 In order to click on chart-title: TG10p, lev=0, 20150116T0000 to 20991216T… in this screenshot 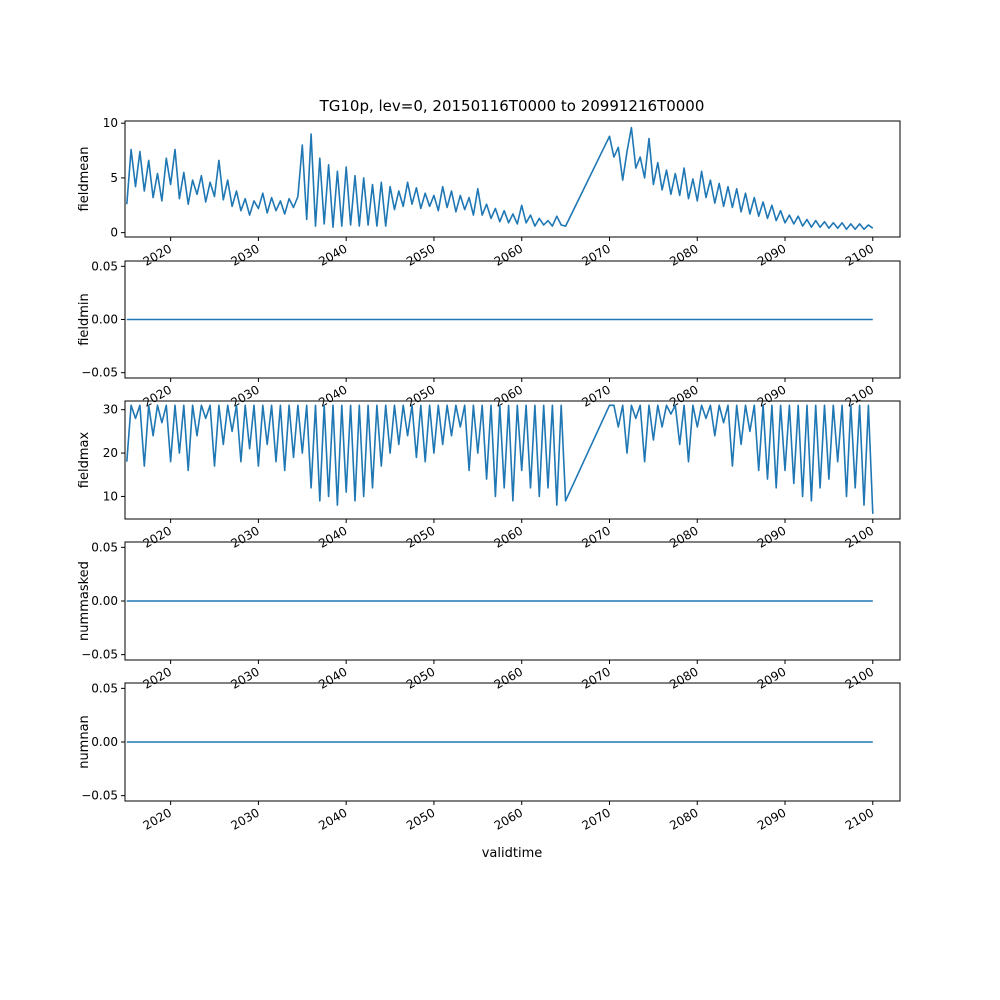, I will do `click(512, 106)`.